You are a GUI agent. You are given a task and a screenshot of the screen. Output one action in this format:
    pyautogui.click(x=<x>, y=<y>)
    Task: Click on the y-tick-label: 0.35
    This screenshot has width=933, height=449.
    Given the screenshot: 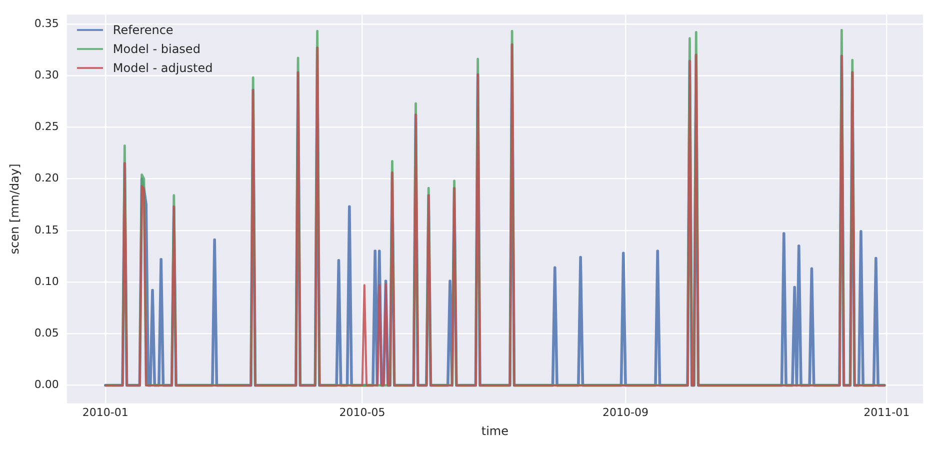 What is the action you would take?
    pyautogui.click(x=46, y=23)
    